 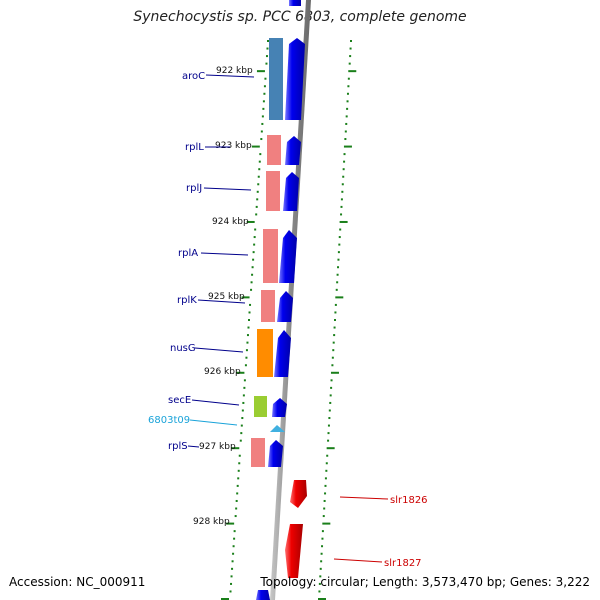 I want to click on product-box-rplL, so click(x=274, y=150).